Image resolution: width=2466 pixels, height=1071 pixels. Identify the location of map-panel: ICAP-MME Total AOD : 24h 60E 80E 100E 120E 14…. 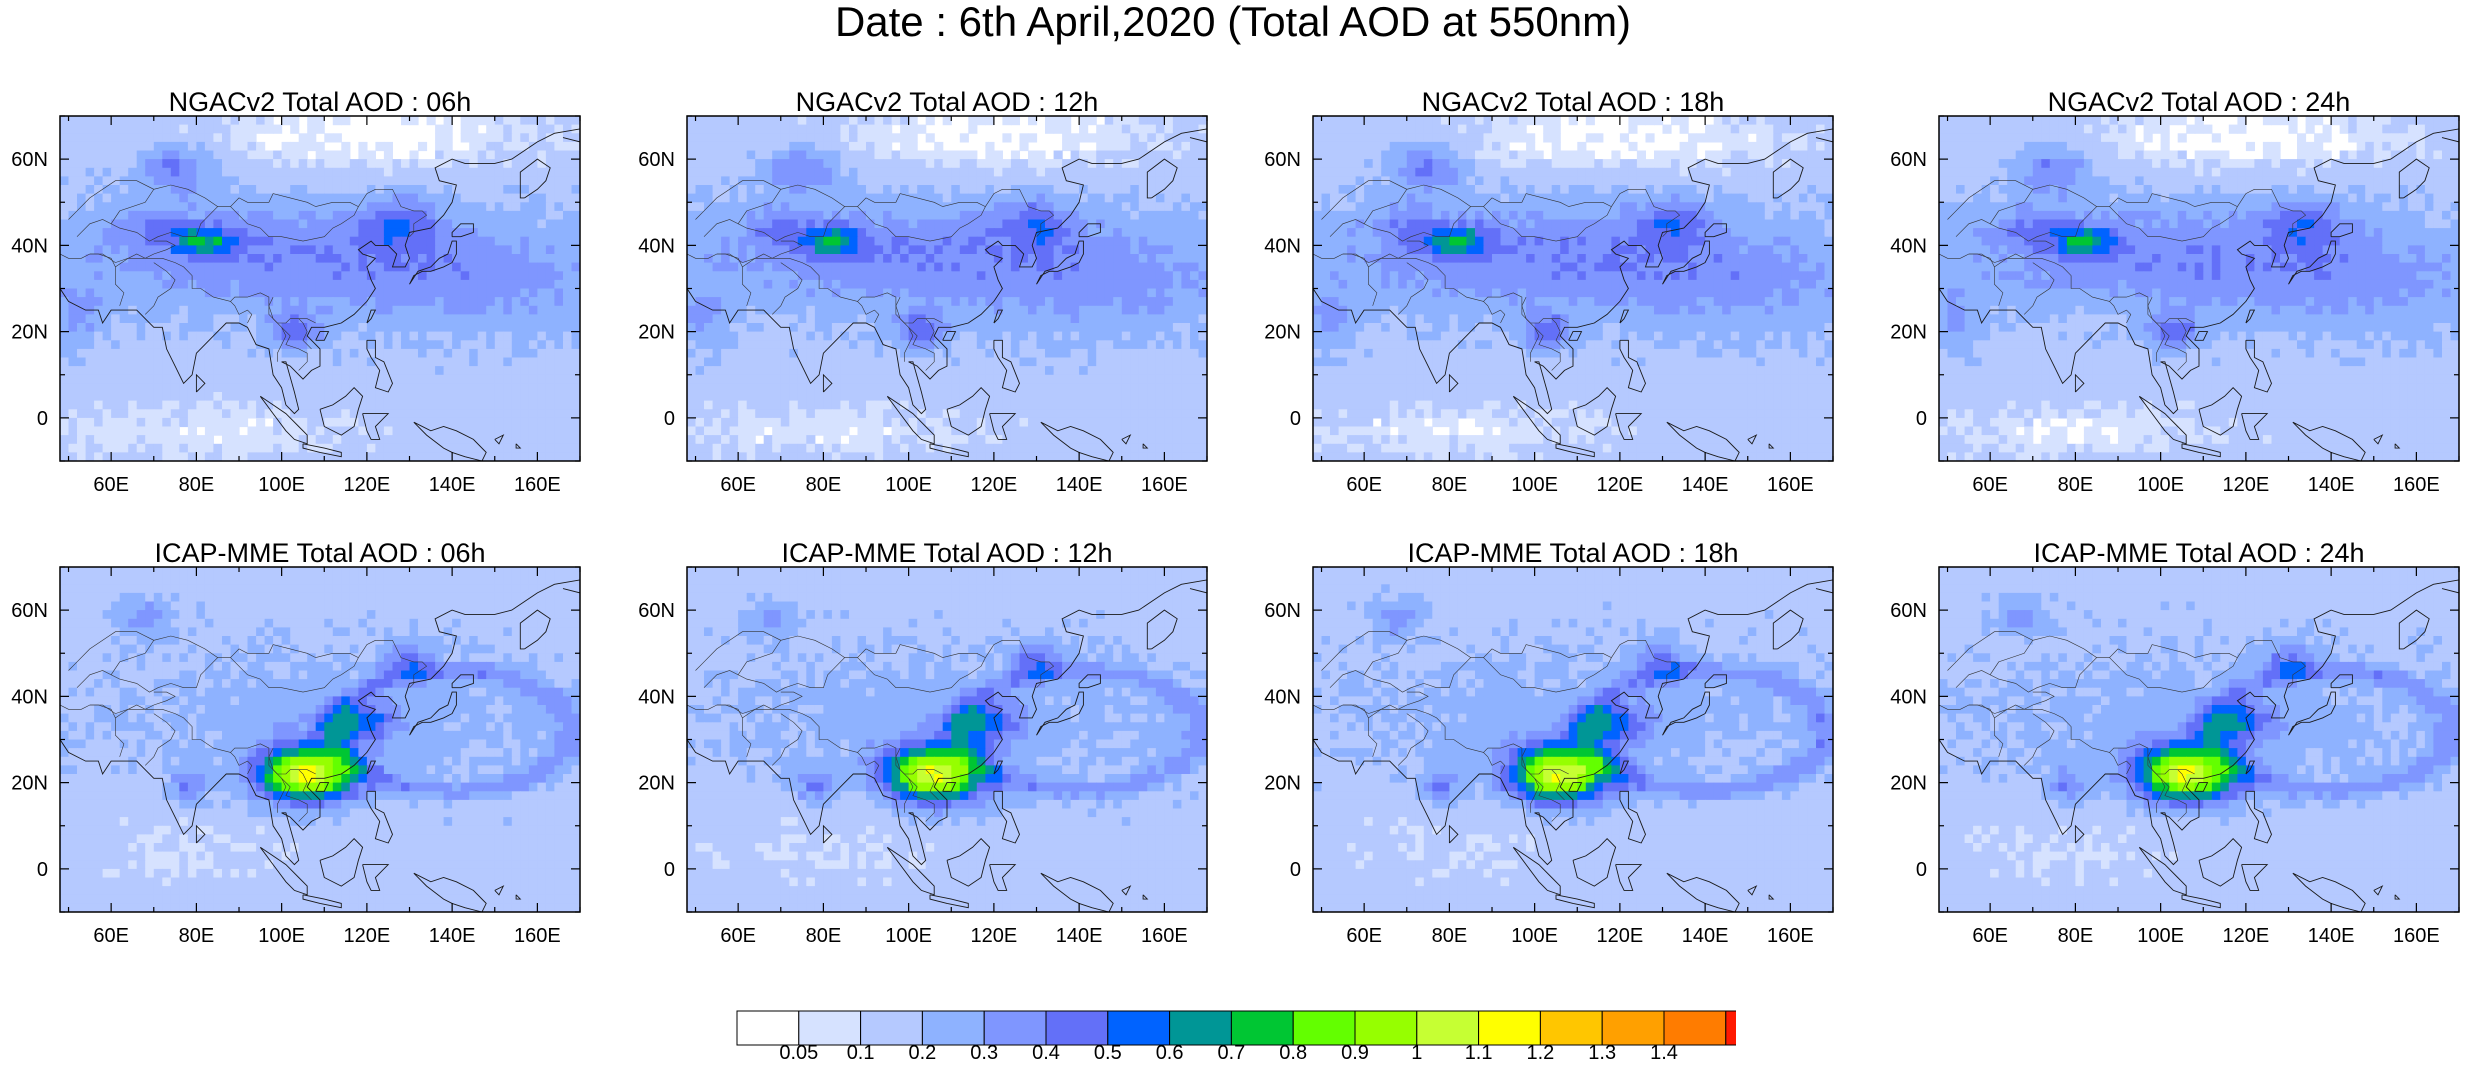
(2169, 777).